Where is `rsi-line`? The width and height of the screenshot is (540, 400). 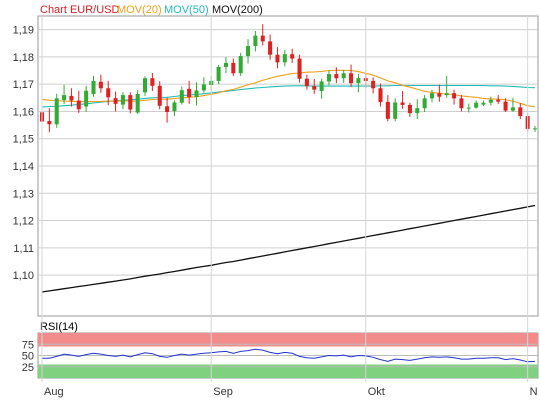
rsi-line is located at coordinates (289, 355).